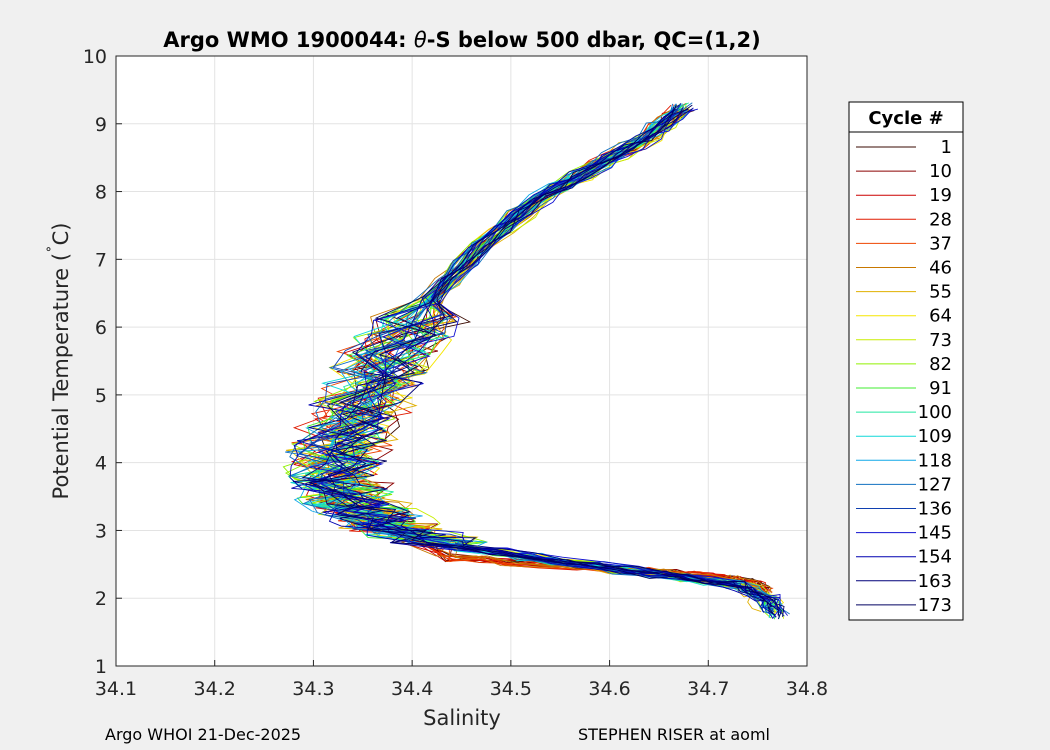  I want to click on legend-label: 28, so click(940, 219).